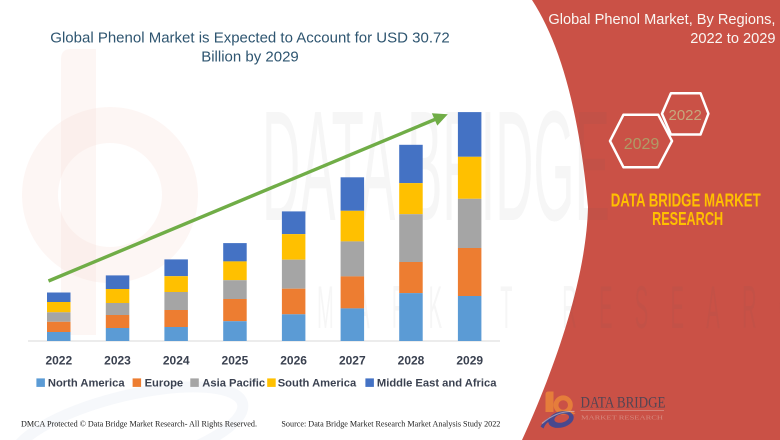 This screenshot has height=440, width=780. Describe the element at coordinates (317, 384) in the screenshot. I see `svg-text: South America` at that location.